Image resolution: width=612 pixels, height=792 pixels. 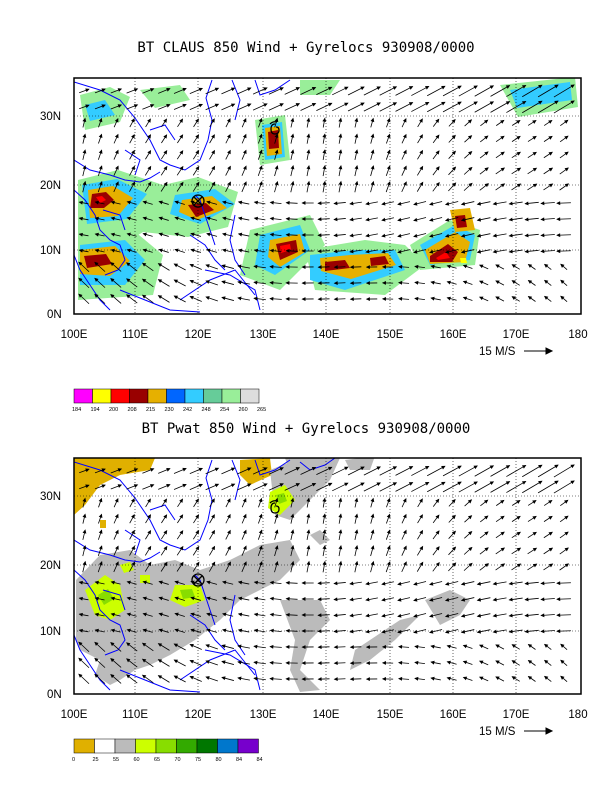 What do you see at coordinates (113, 410) in the screenshot?
I see `colorbar-label: 200` at bounding box center [113, 410].